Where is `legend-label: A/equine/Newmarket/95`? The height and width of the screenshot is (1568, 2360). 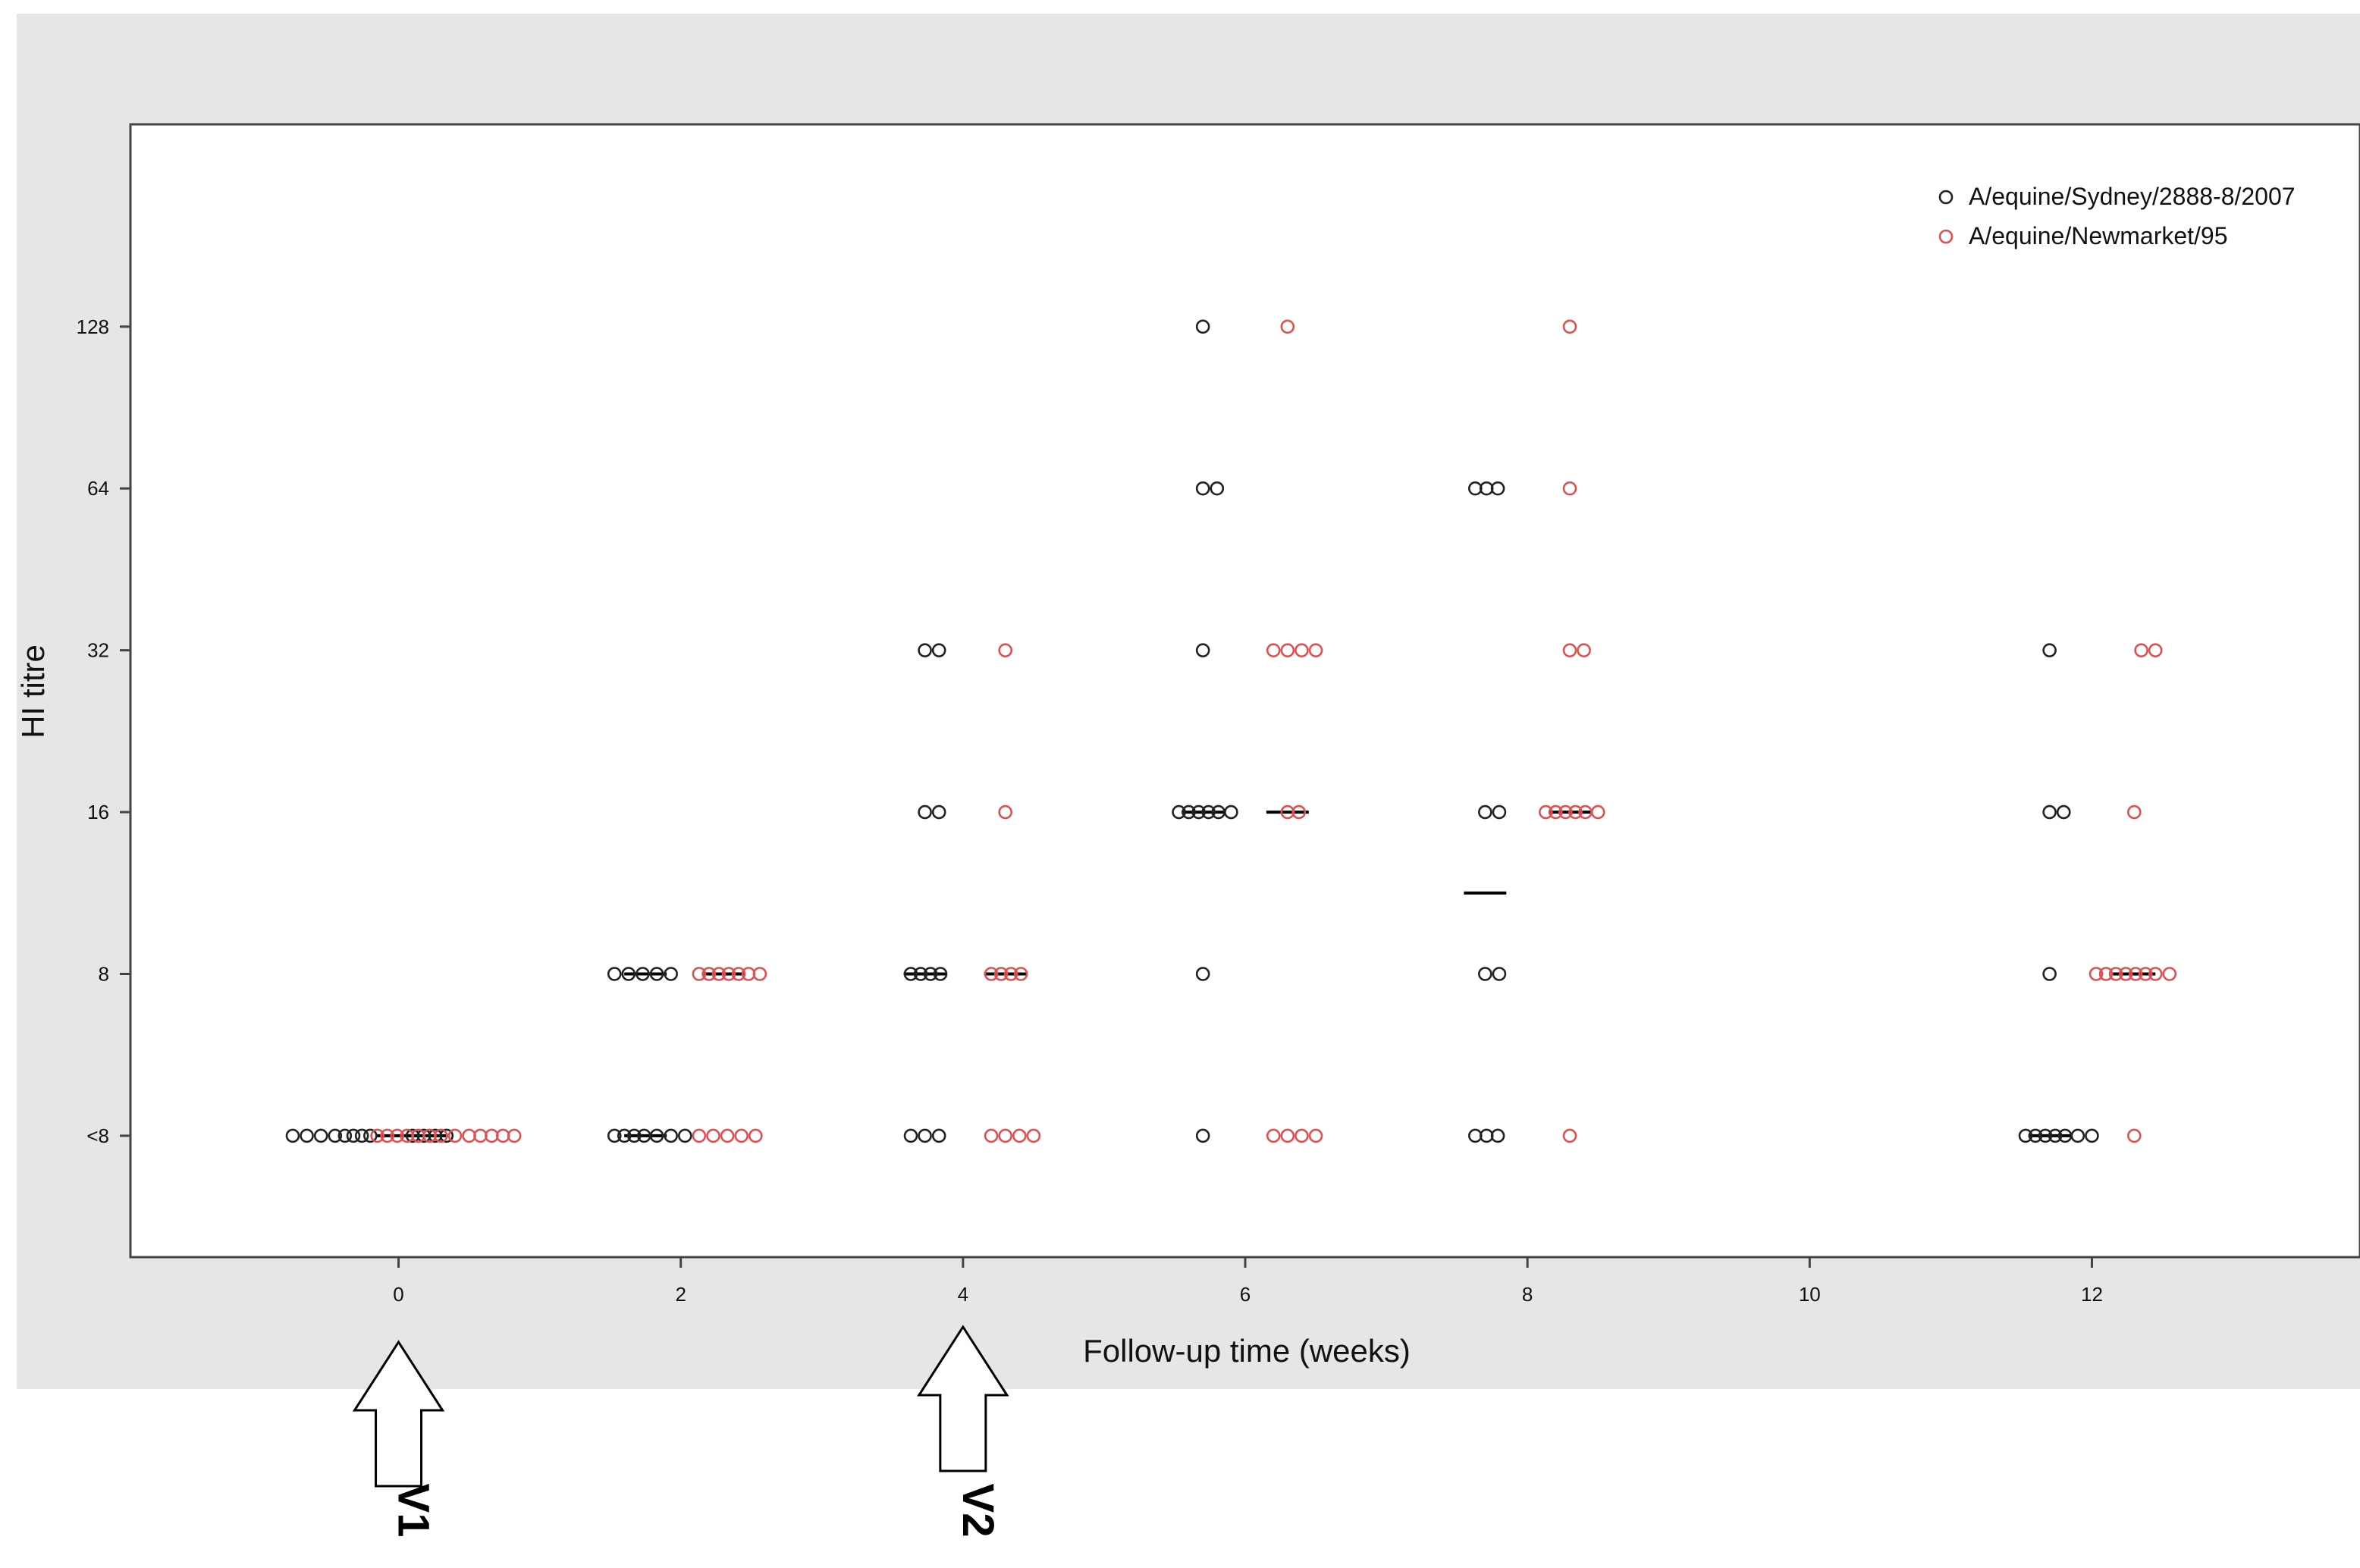 legend-label: A/equine/Newmarket/95 is located at coordinates (2099, 236).